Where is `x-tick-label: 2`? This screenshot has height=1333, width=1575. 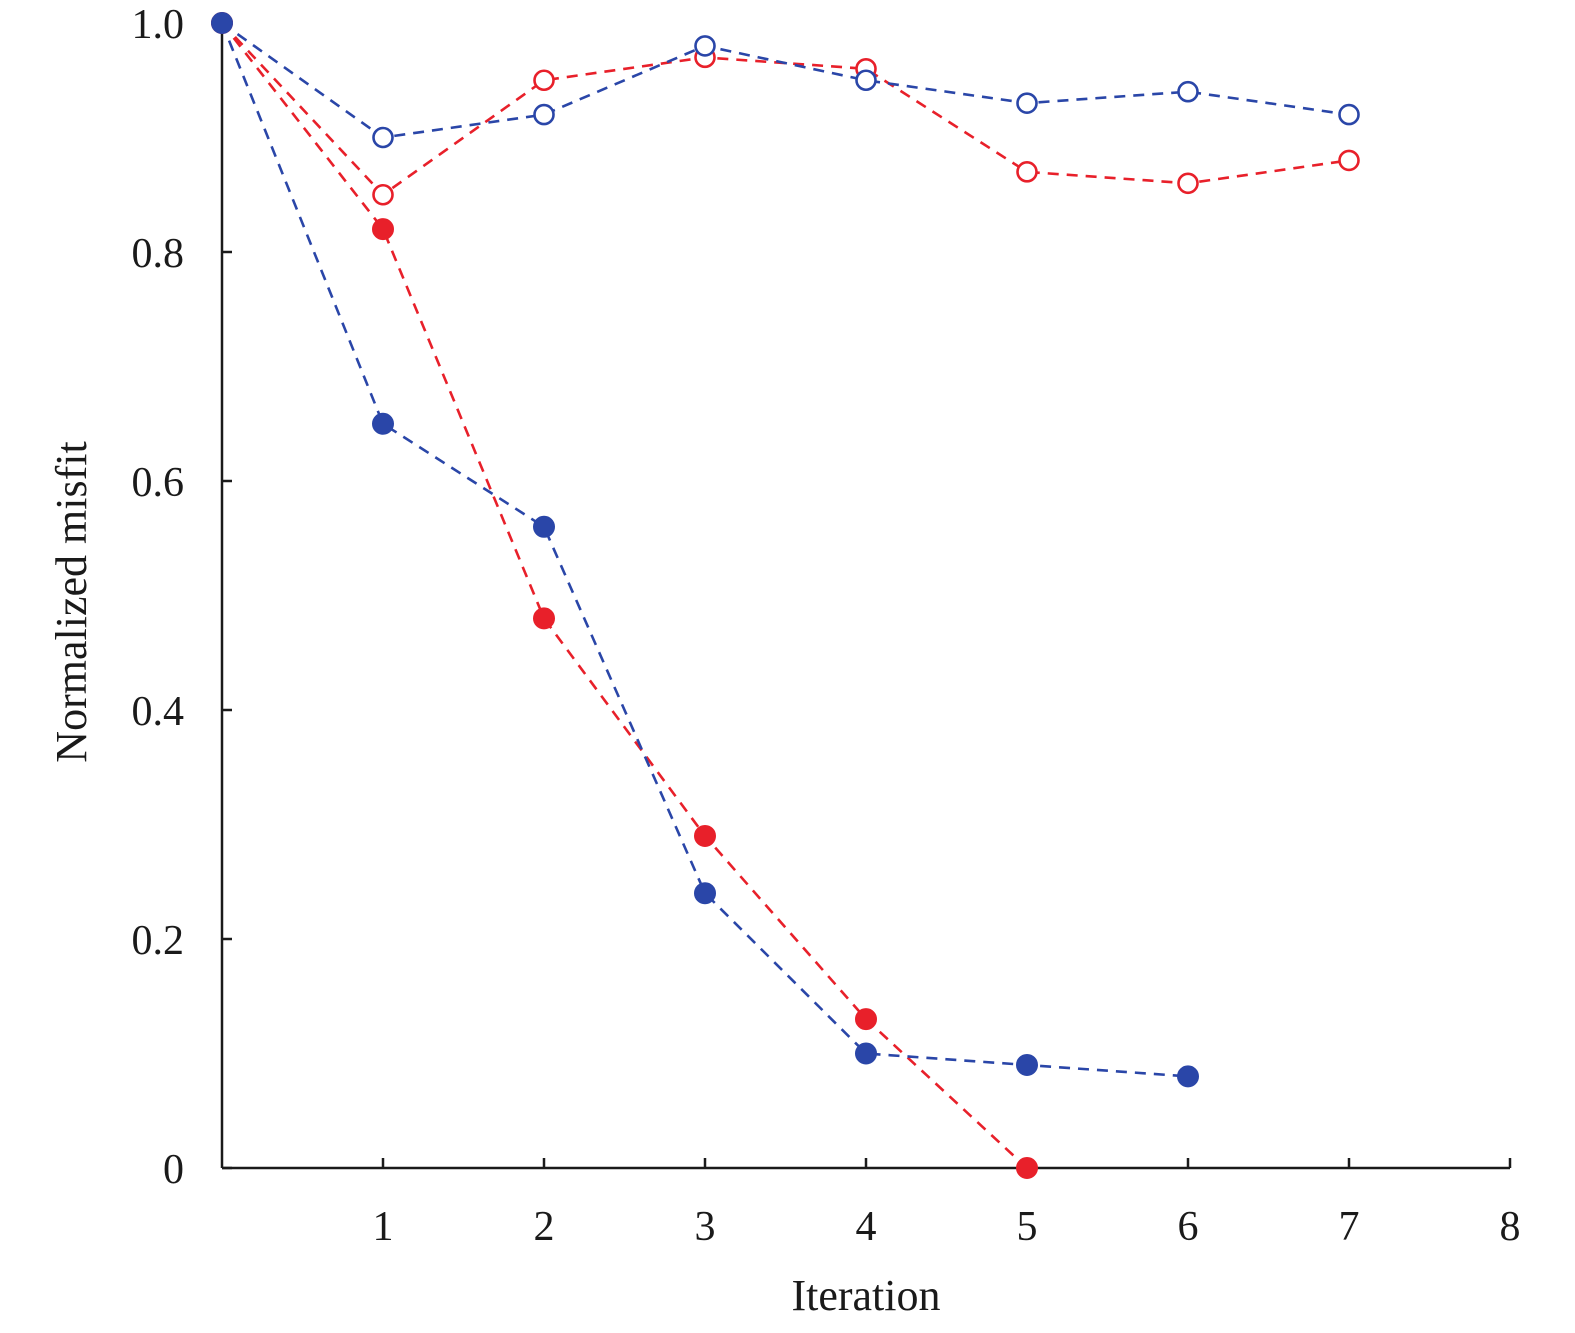 x-tick-label: 2 is located at coordinates (544, 1227).